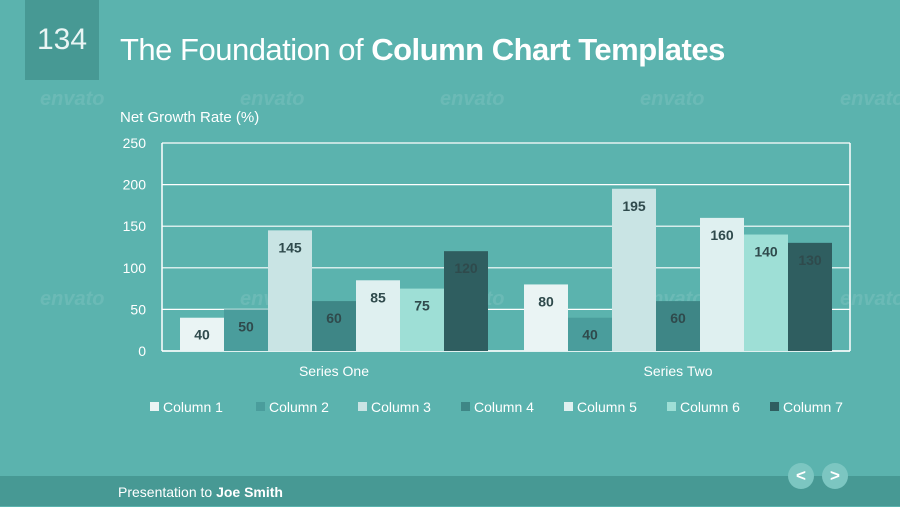 The image size is (900, 507). Describe the element at coordinates (813, 407) in the screenshot. I see `legend-label: Column 7` at that location.